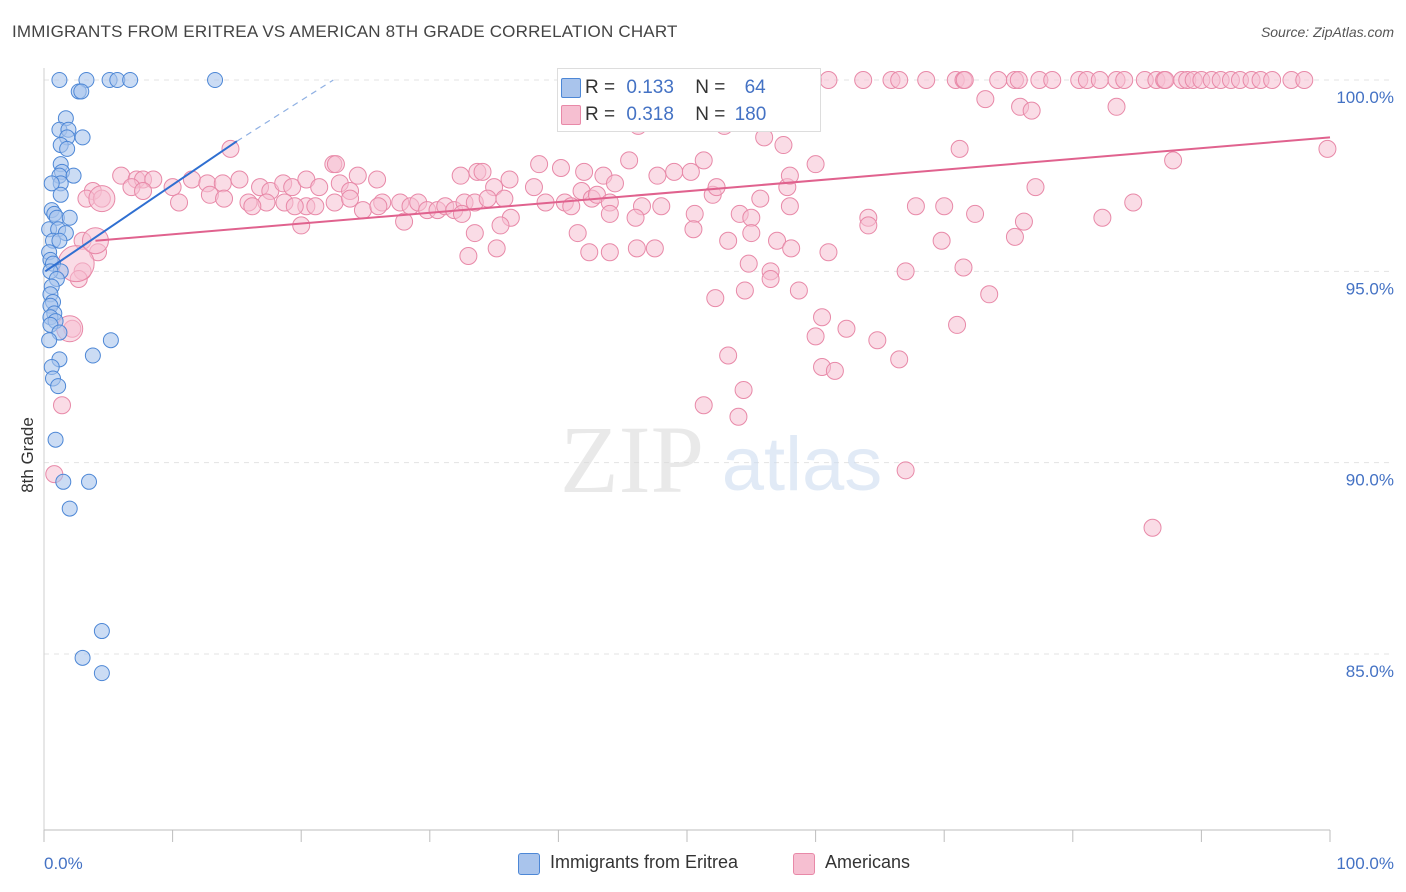  Describe the element at coordinates (710, 87) in the screenshot. I see `legend-n-label: N =` at that location.